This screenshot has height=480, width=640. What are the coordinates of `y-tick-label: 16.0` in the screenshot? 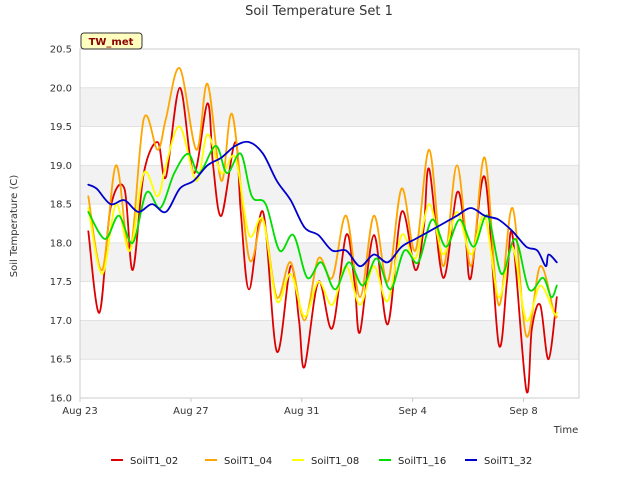 It's located at (61, 399).